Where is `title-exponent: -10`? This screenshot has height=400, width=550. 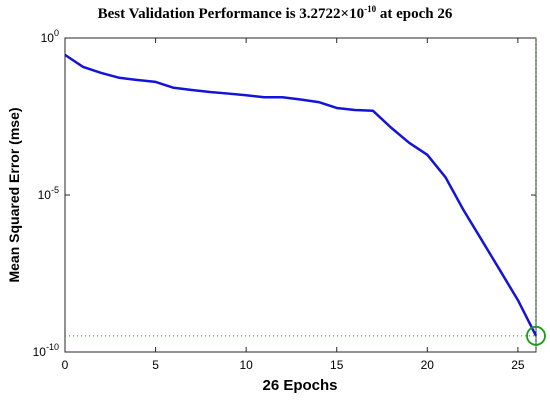 title-exponent: -10 is located at coordinates (370, 9).